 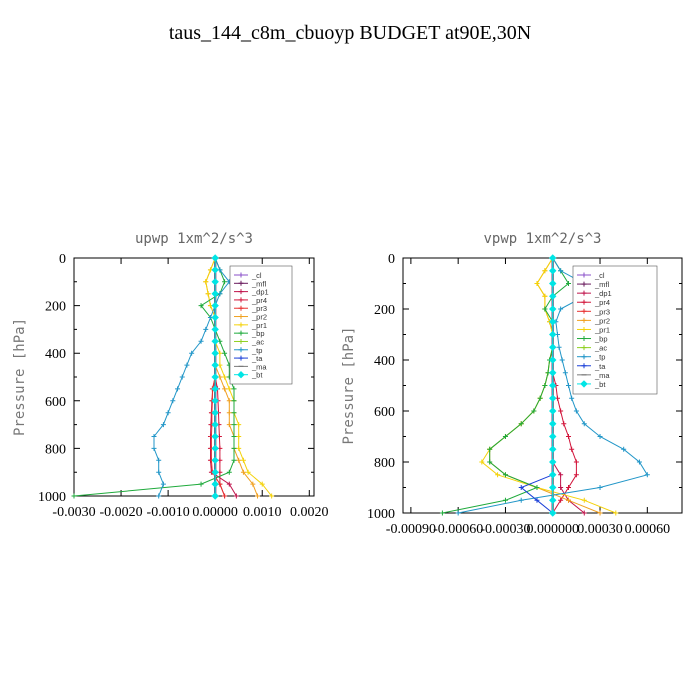 What do you see at coordinates (391, 259) in the screenshot?
I see `y-tick-label: 0` at bounding box center [391, 259].